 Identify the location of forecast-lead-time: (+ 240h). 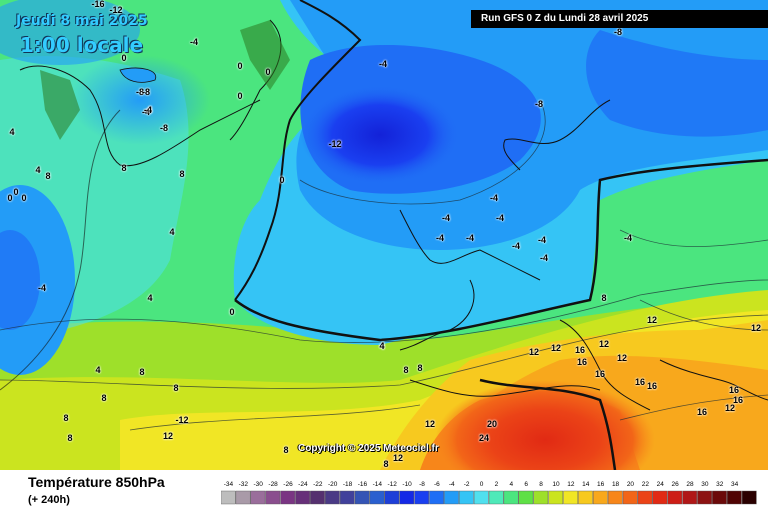
(49, 500).